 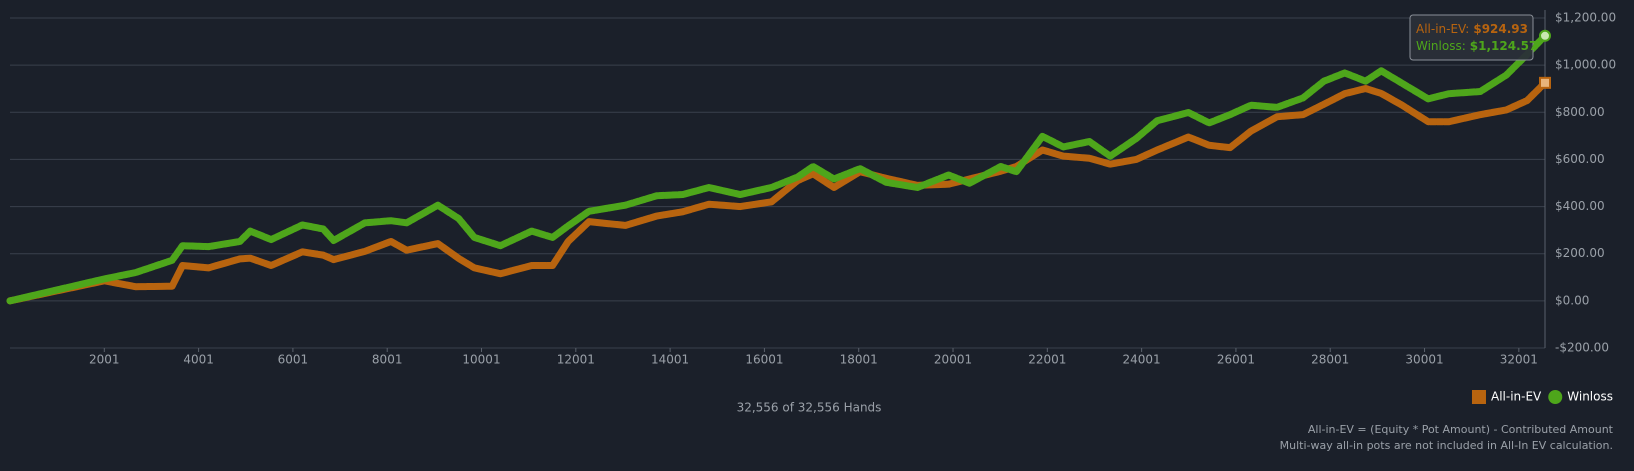 I want to click on x-tick-label: 18001, so click(x=859, y=360).